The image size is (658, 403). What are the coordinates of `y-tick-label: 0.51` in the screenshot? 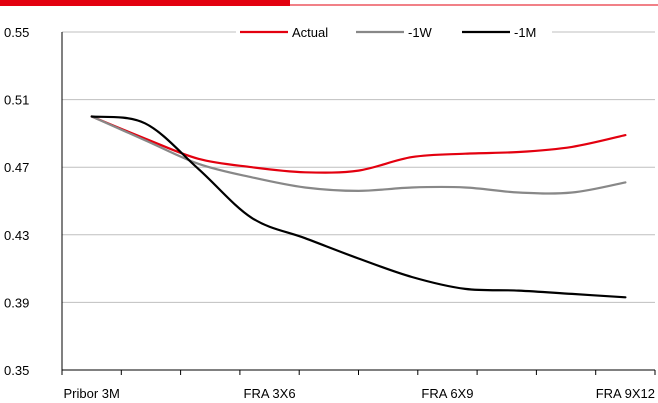 It's located at (16, 100).